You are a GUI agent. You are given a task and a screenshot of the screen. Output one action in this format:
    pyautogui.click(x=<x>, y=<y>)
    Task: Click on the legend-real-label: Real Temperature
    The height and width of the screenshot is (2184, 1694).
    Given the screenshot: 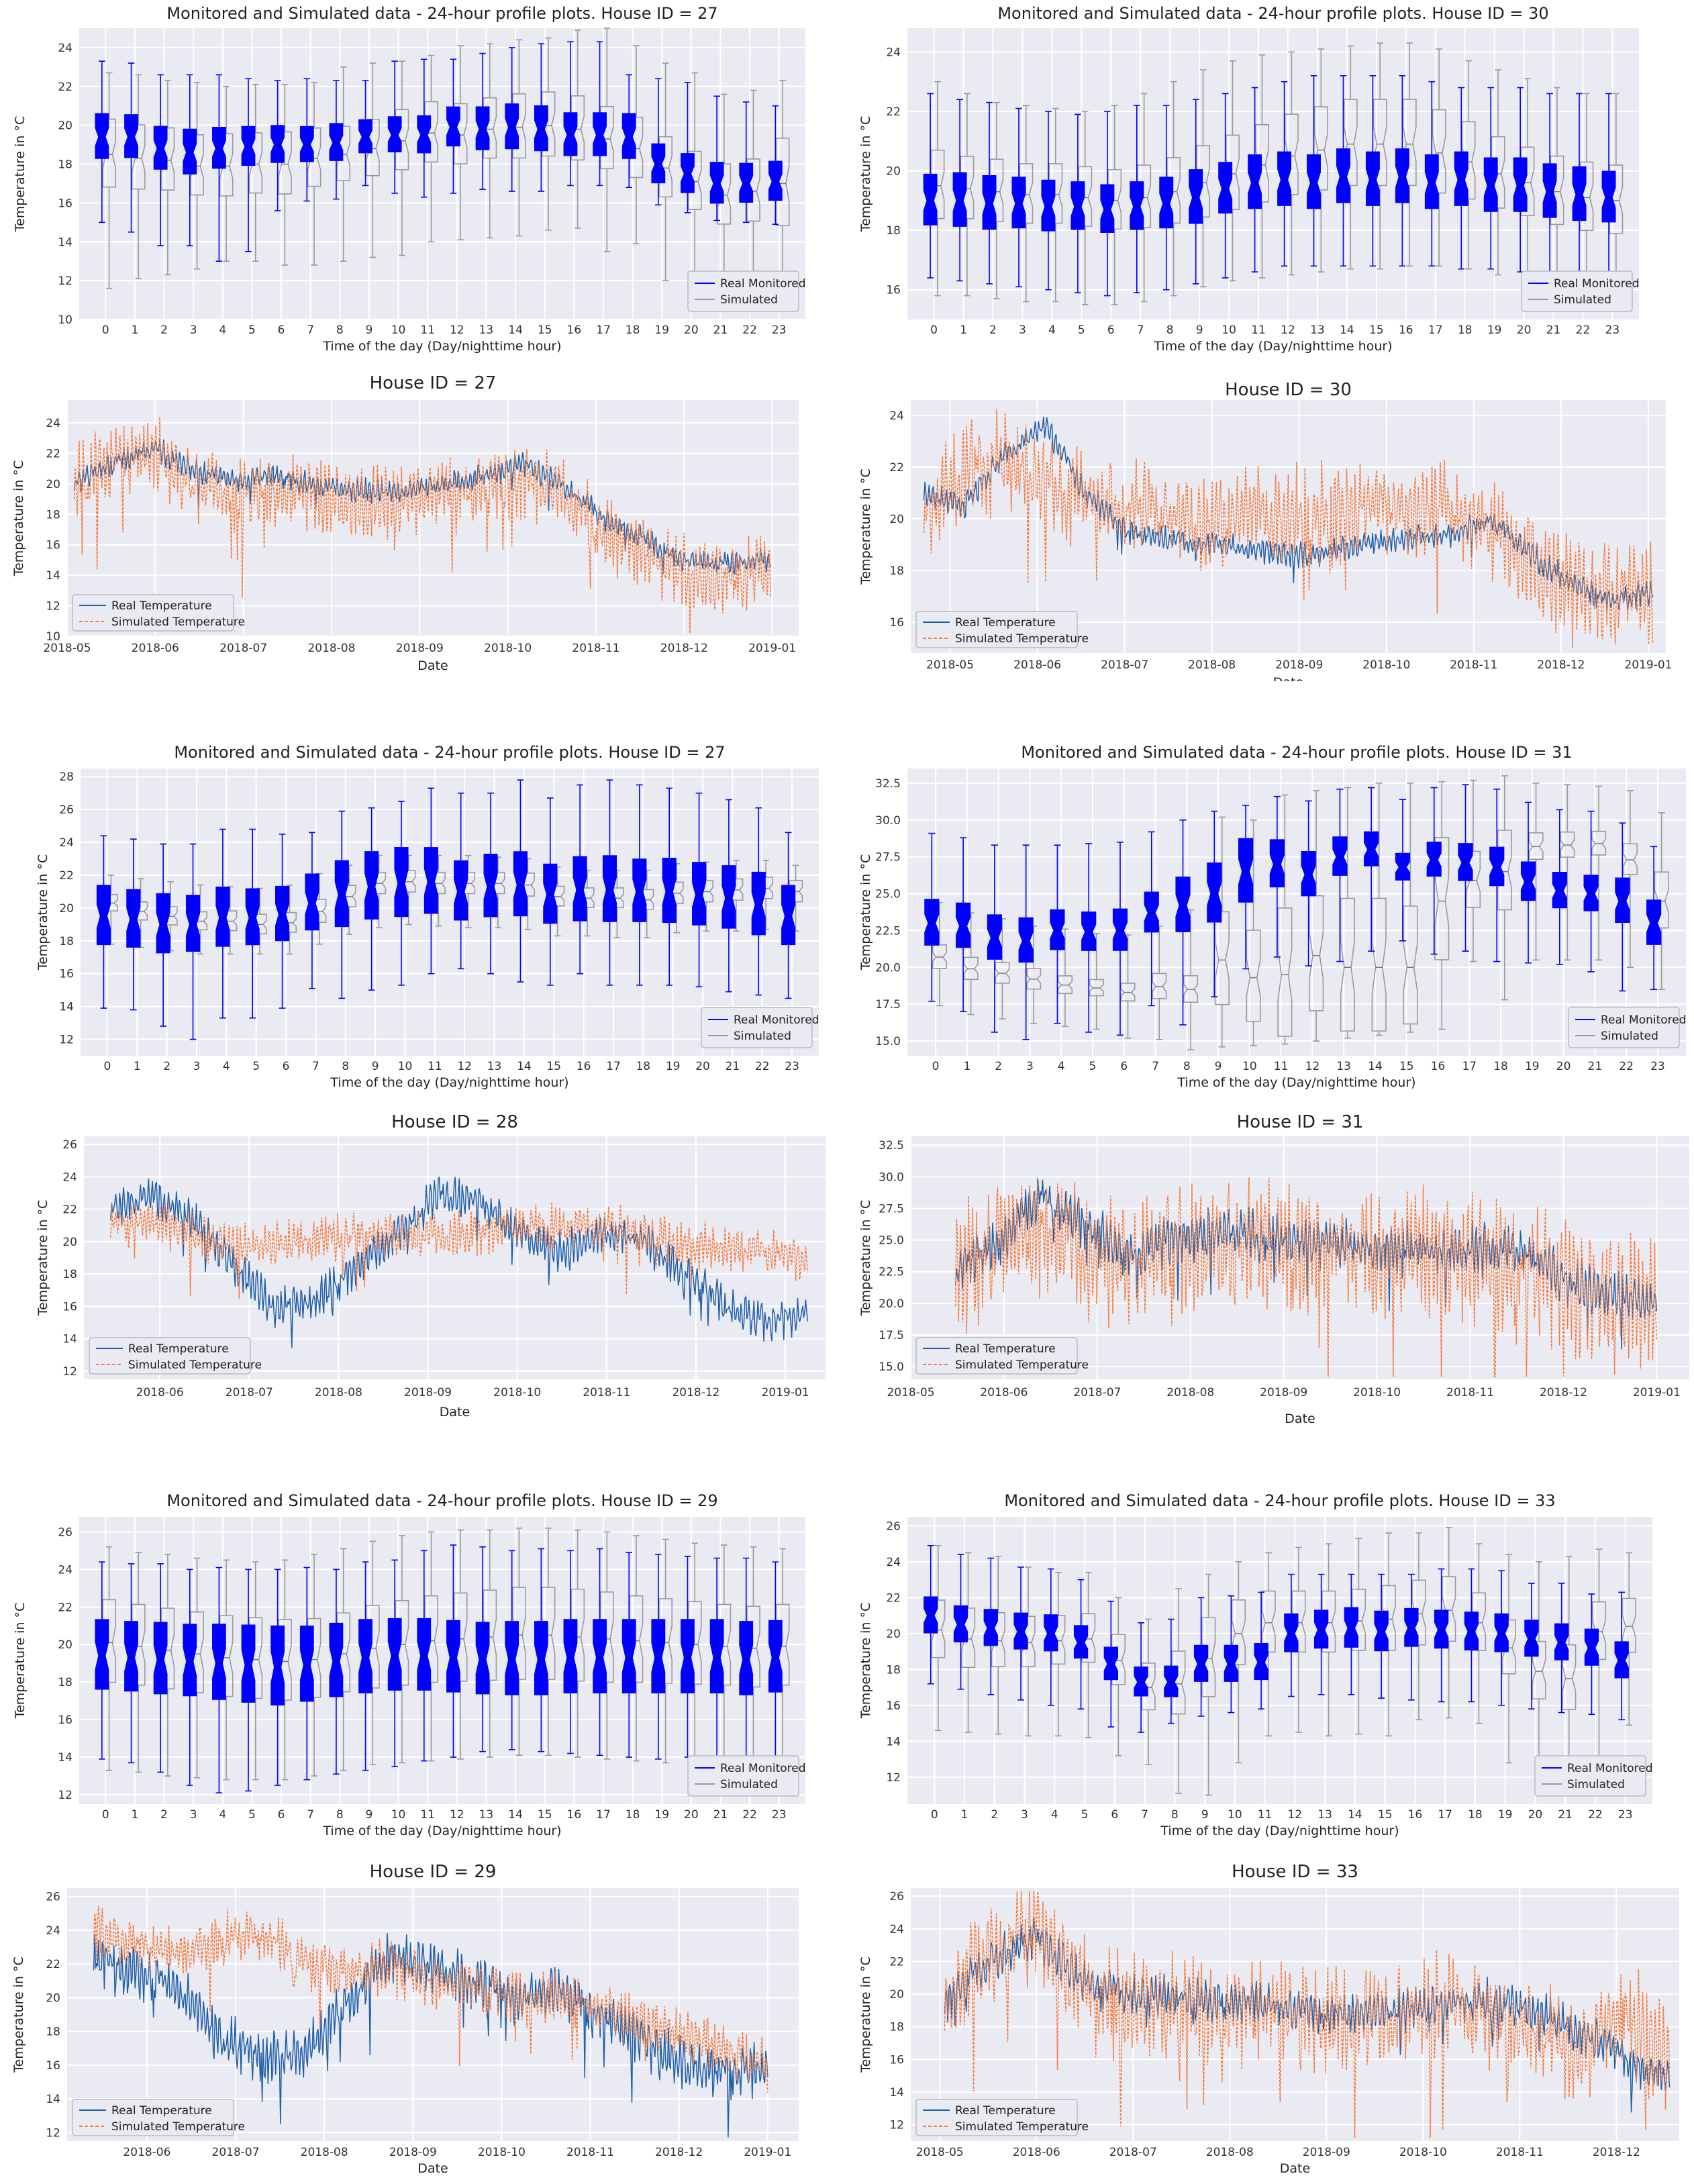 What is the action you would take?
    pyautogui.click(x=161, y=606)
    